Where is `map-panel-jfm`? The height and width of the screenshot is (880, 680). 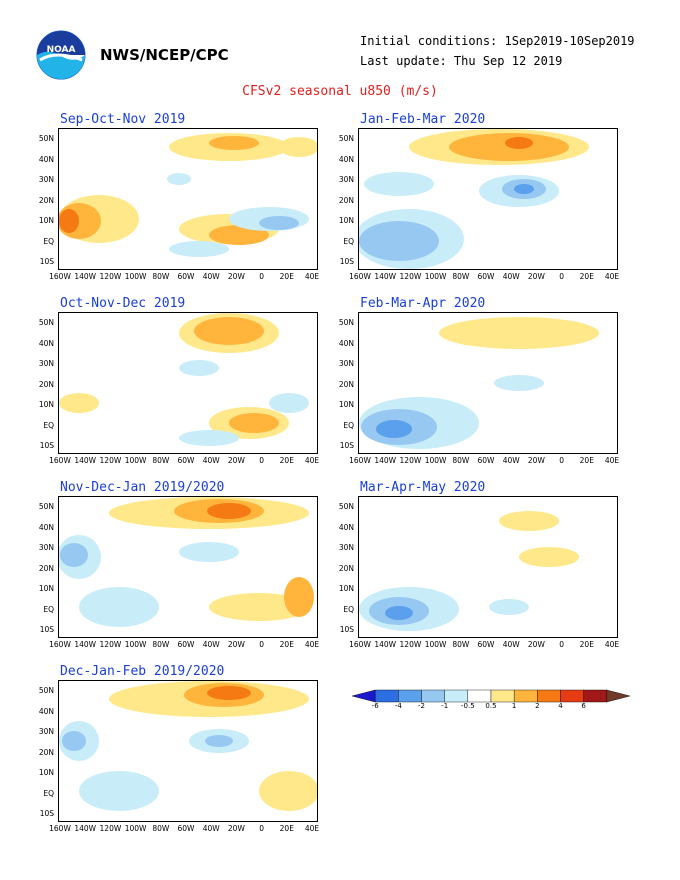
map-panel-jfm is located at coordinates (488, 199).